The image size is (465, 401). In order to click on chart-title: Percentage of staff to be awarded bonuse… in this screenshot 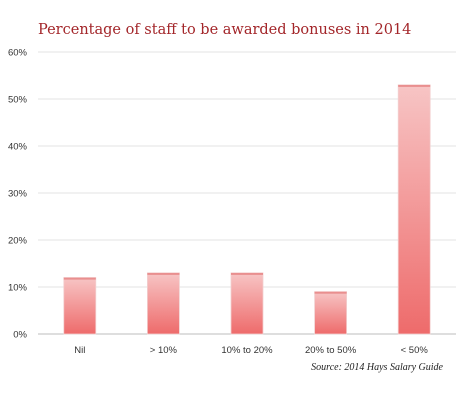, I will do `click(225, 30)`.